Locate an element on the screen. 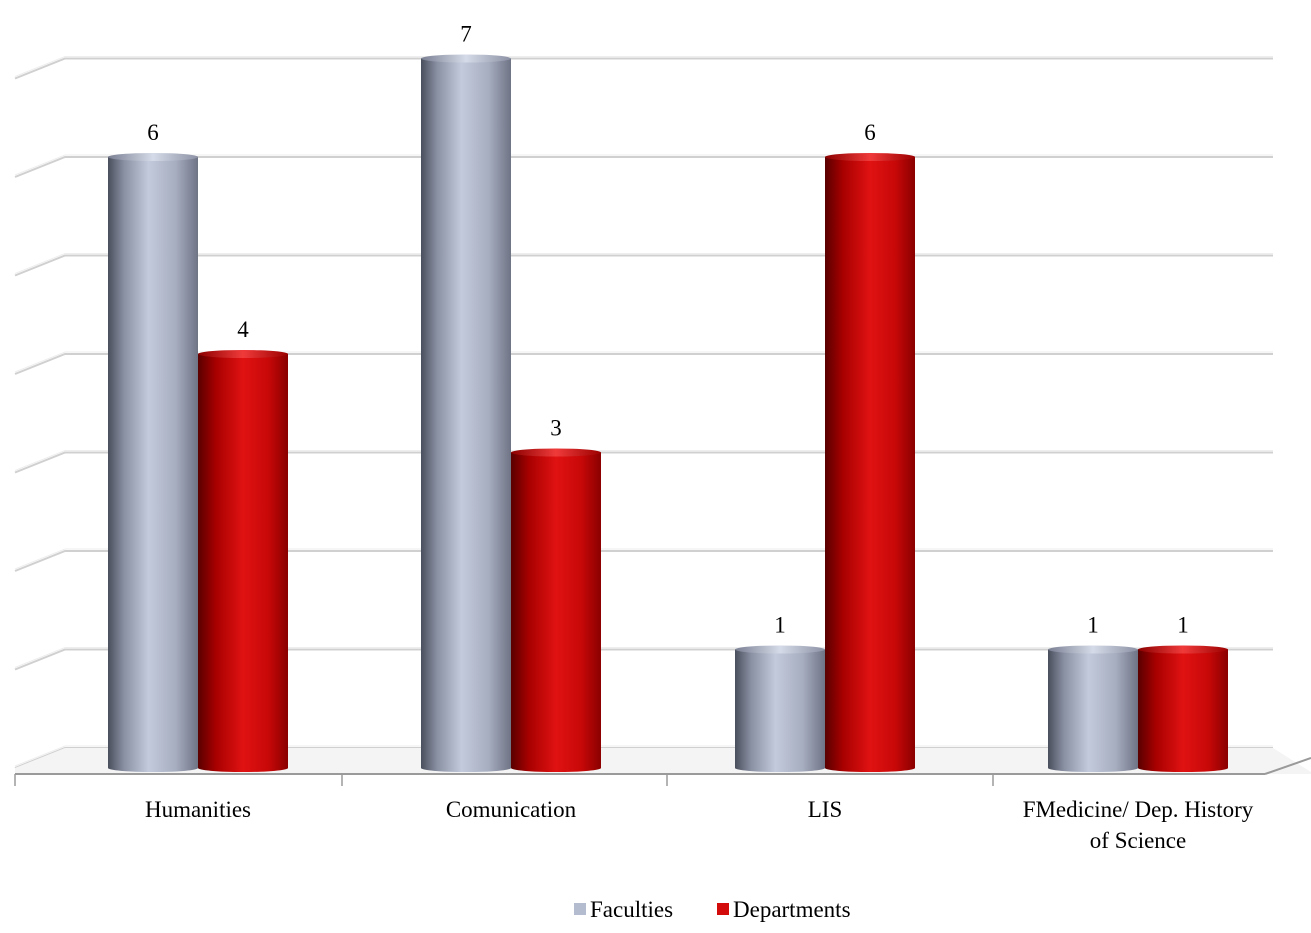 The height and width of the screenshot is (933, 1311). category-label: Humanities is located at coordinates (198, 809).